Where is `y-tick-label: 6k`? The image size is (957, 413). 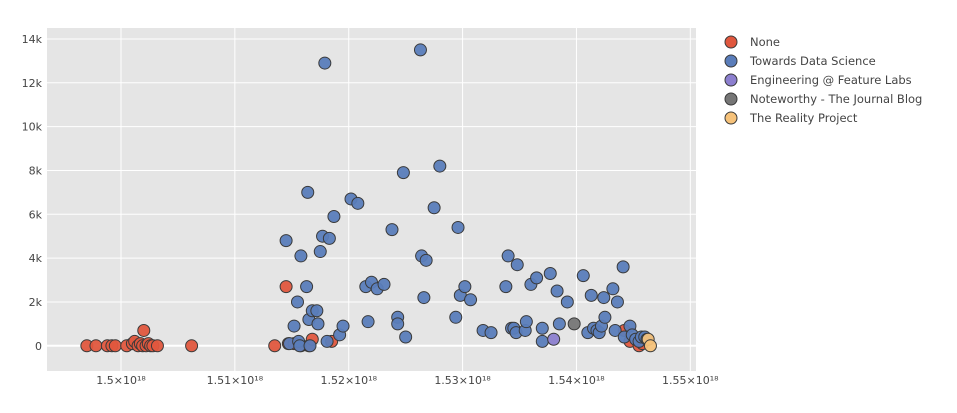
y-tick-label: 6k is located at coordinates (36, 214).